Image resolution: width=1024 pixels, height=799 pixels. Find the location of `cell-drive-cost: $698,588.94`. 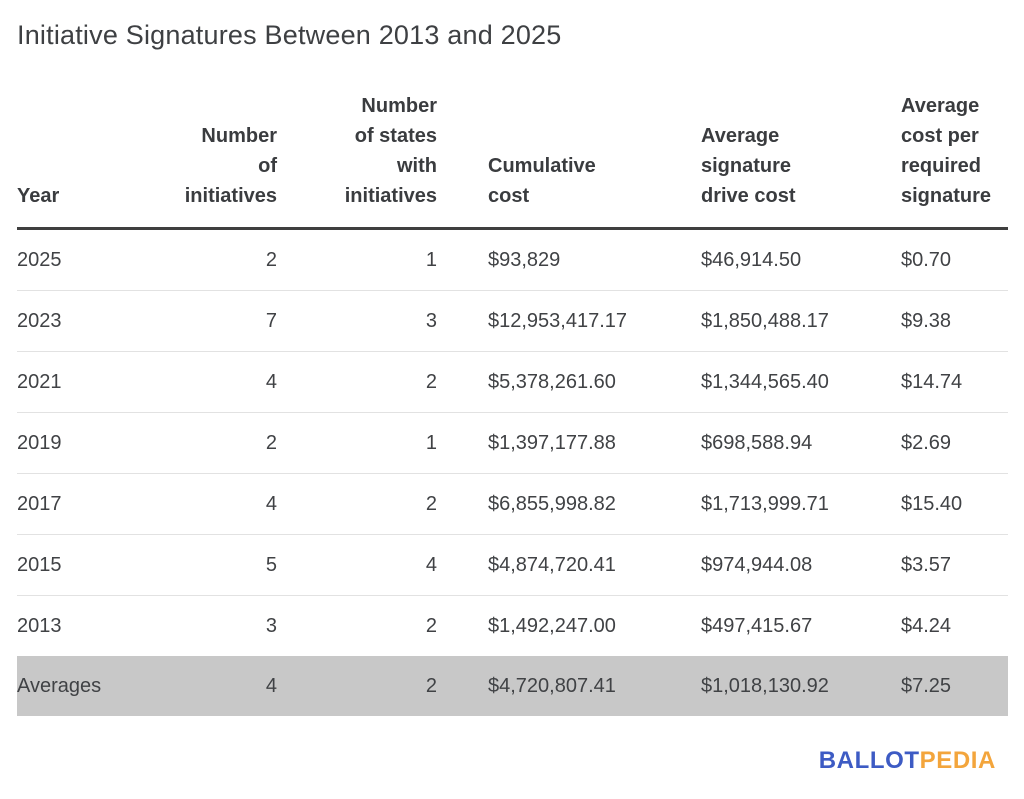

cell-drive-cost: $698,588.94 is located at coordinates (757, 442).